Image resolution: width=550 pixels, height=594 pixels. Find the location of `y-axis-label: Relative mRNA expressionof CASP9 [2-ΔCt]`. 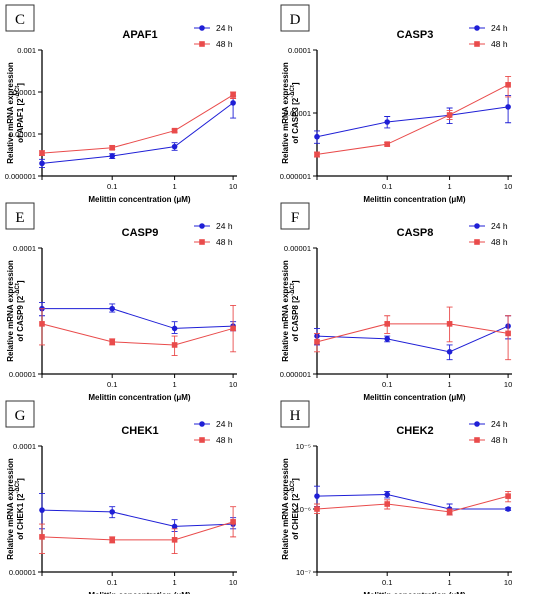

y-axis-label: Relative mRNA expressionof CASP9 [2-ΔCt] is located at coordinates (15, 311).